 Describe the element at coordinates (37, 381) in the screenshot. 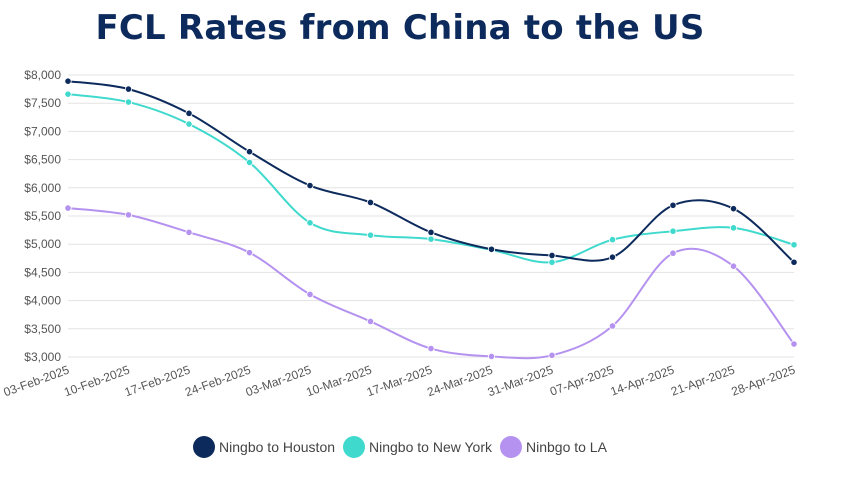

I see `x-tick-label: 03-Feb-2025` at that location.